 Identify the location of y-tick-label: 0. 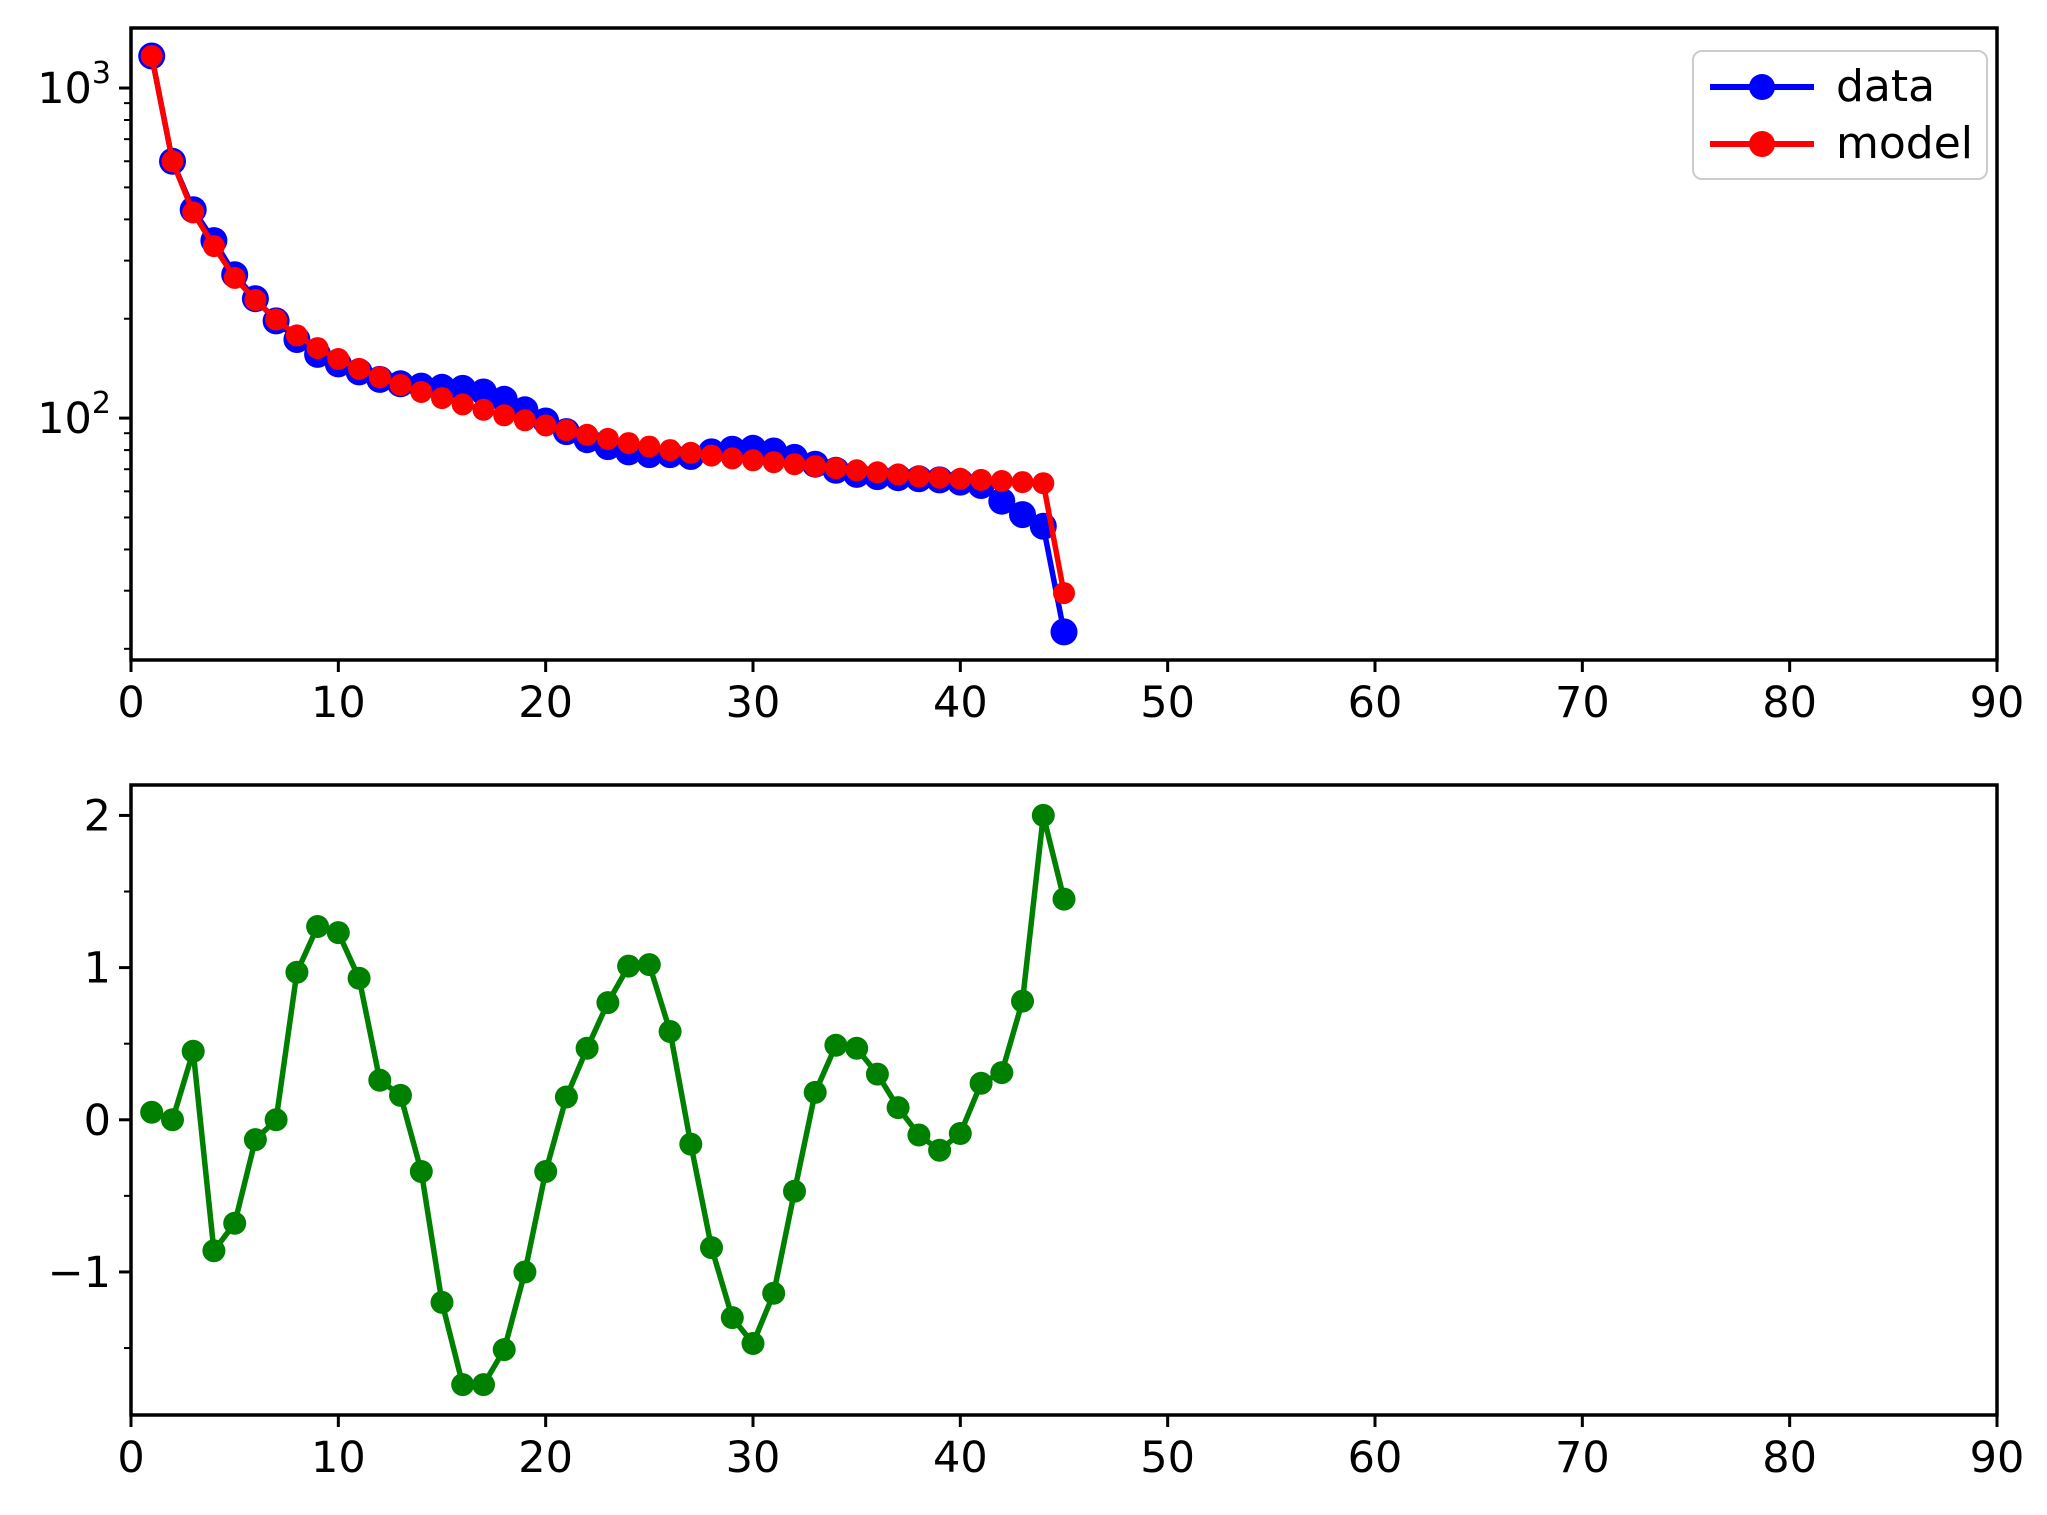
(97, 1121).